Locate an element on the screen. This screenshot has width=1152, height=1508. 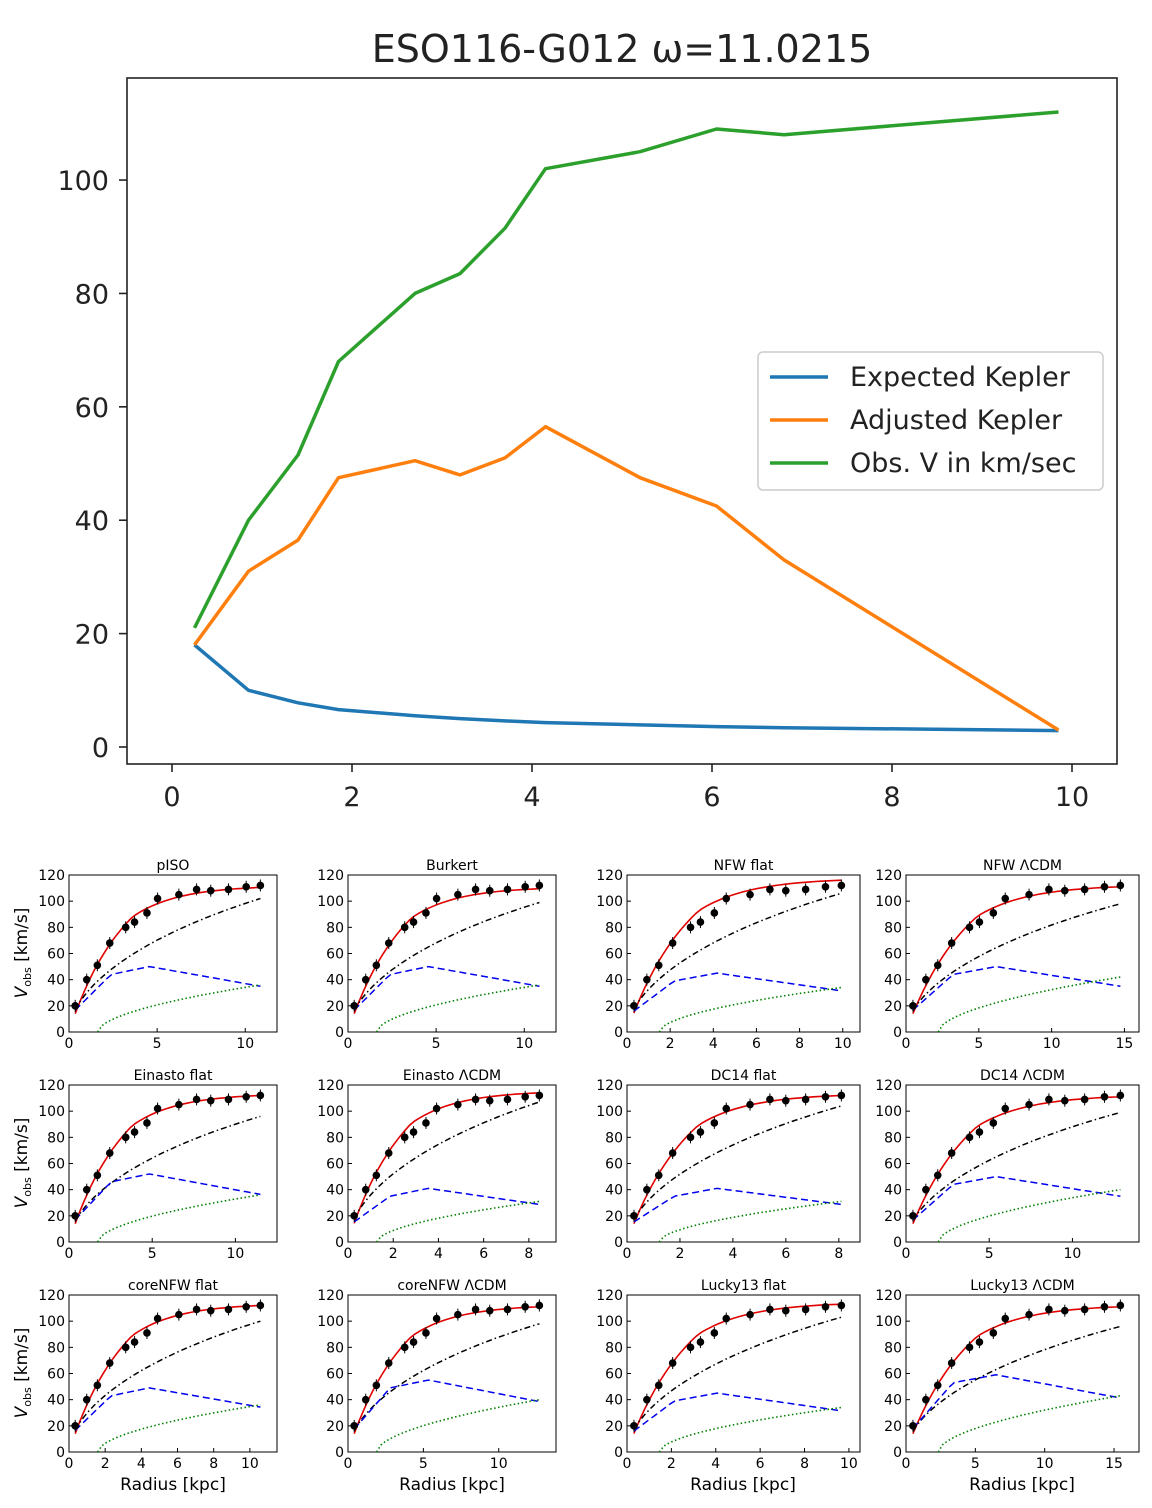
panel-title: Einasto ΛCDM is located at coordinates (452, 1076).